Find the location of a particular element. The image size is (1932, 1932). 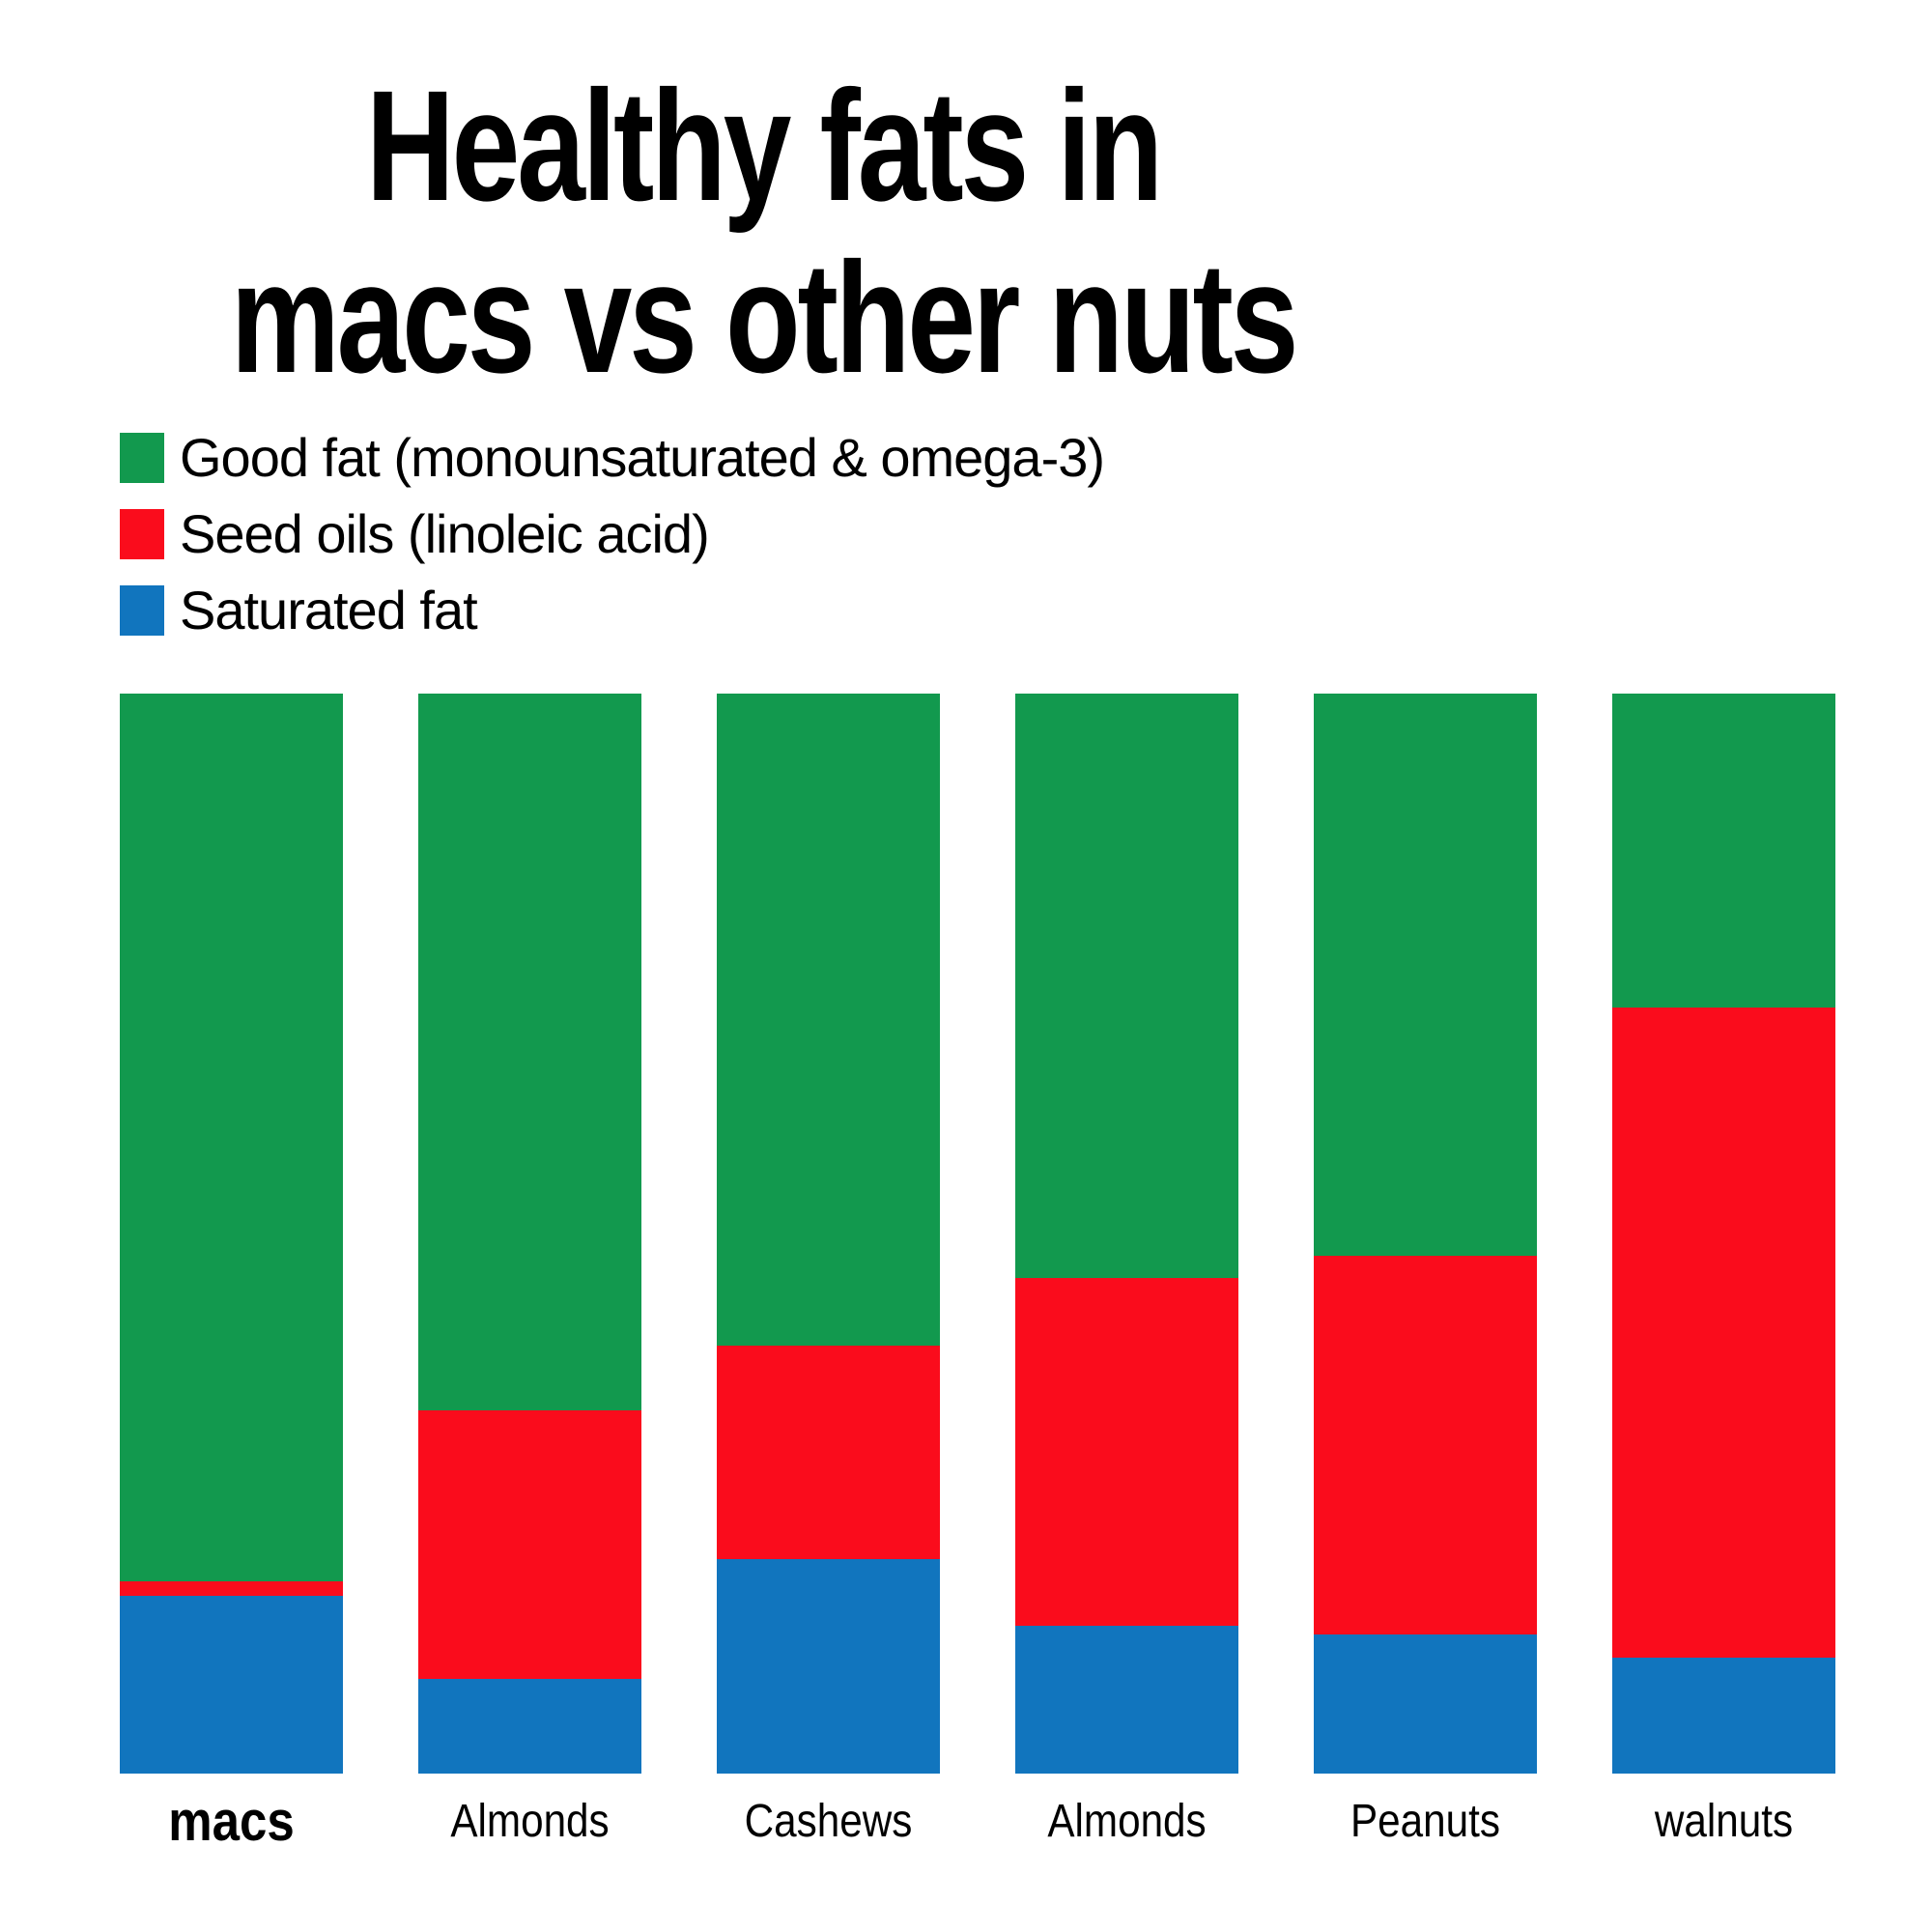

bar-column-almonds-3: Almonds is located at coordinates (1126, 1271).